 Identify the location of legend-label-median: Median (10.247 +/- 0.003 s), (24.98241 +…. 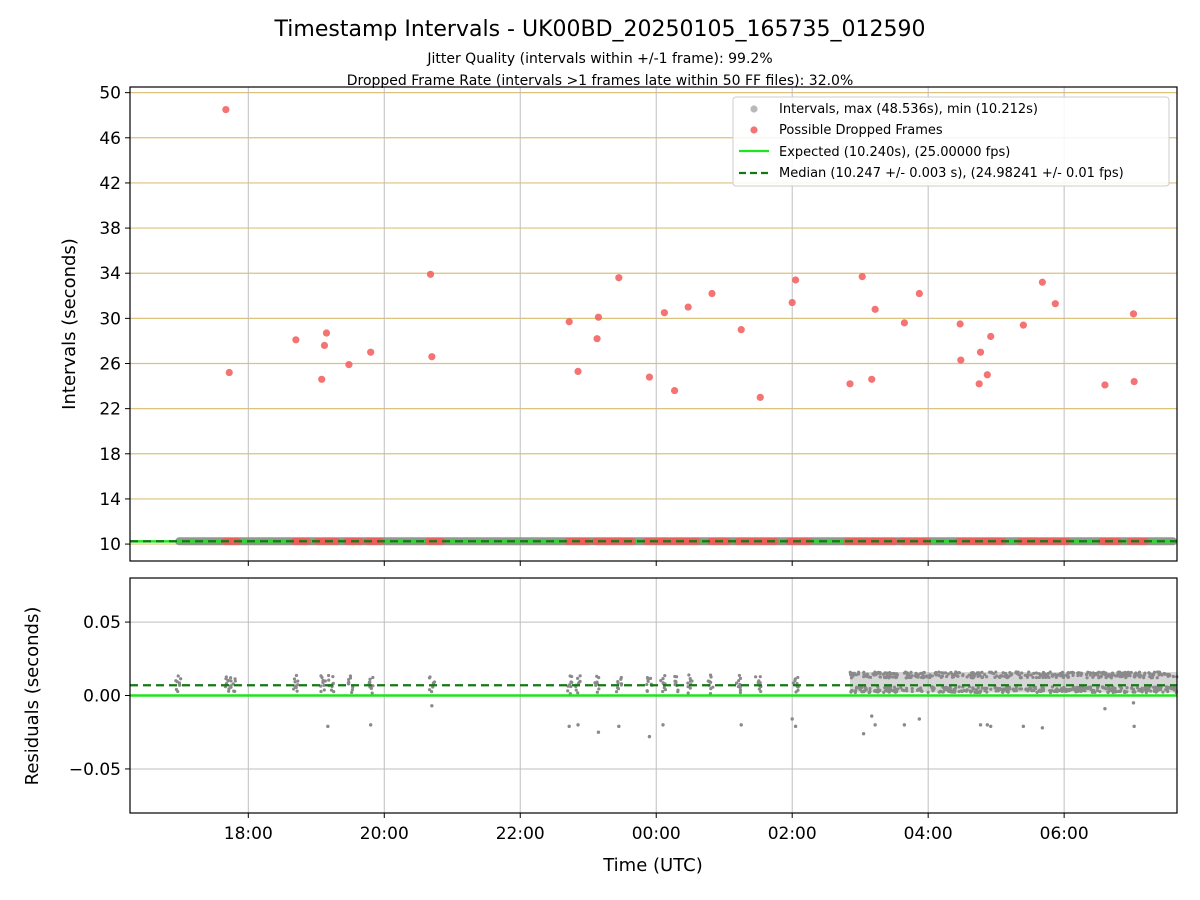
(951, 173).